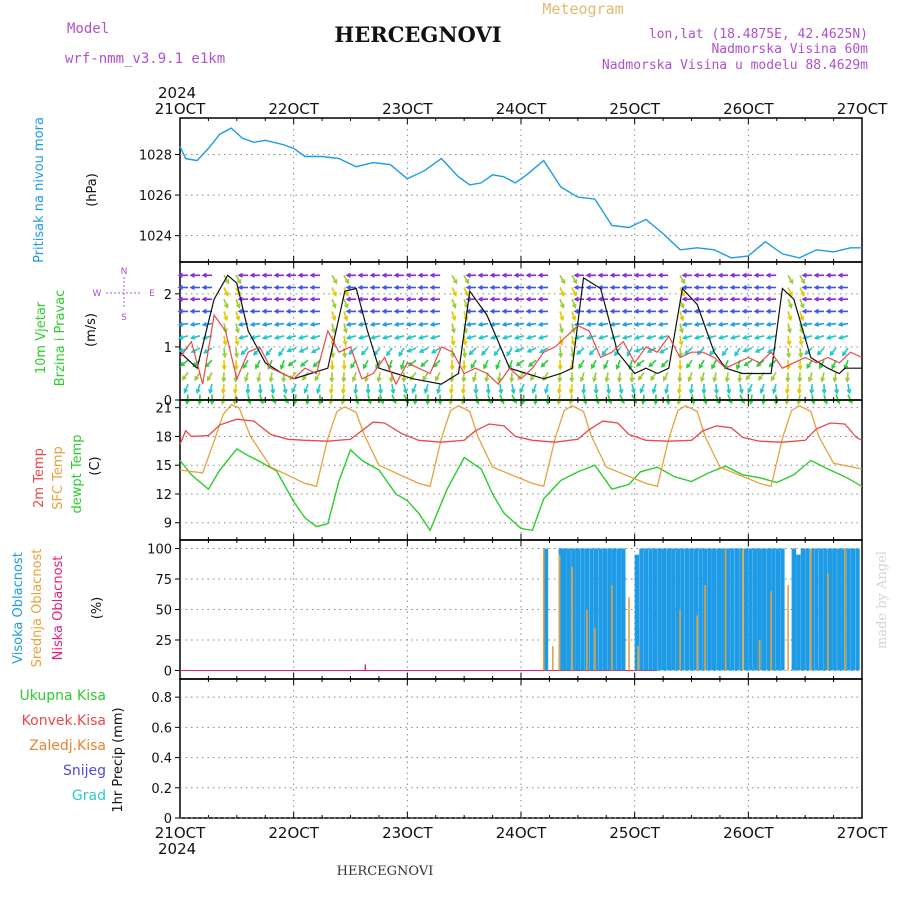 The height and width of the screenshot is (900, 900). What do you see at coordinates (177, 849) in the screenshot?
I see `year-bottom: 2024` at bounding box center [177, 849].